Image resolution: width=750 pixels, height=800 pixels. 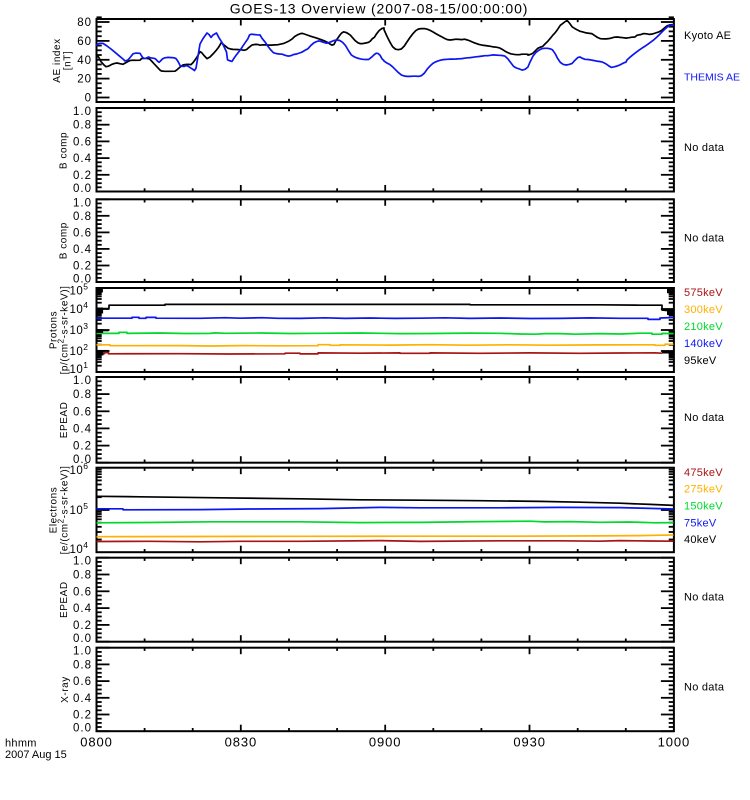 What do you see at coordinates (84, 42) in the screenshot?
I see `svg-text: 60` at bounding box center [84, 42].